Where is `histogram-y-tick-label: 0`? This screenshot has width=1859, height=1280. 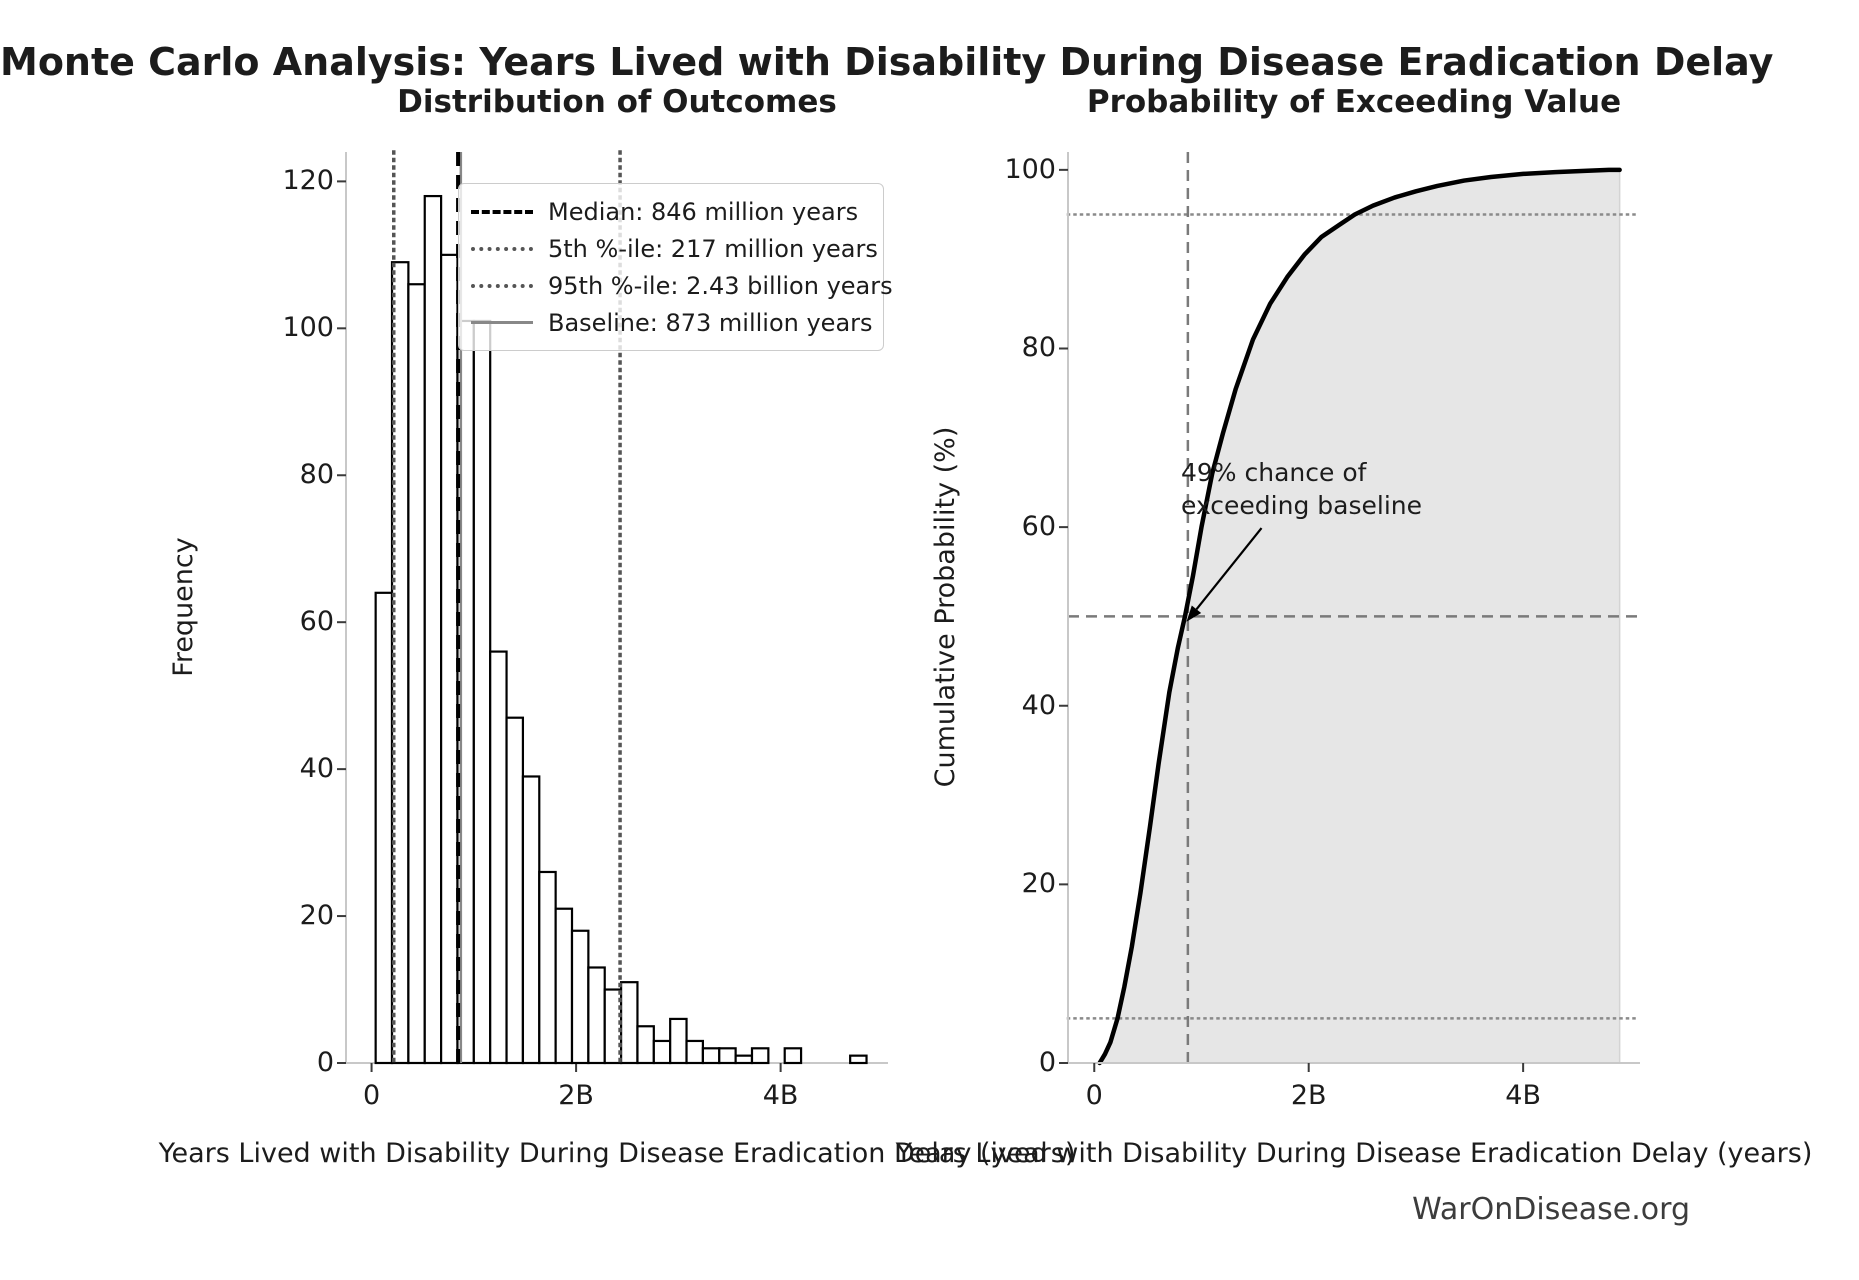
histogram-y-tick-label: 0 is located at coordinates (325, 1062).